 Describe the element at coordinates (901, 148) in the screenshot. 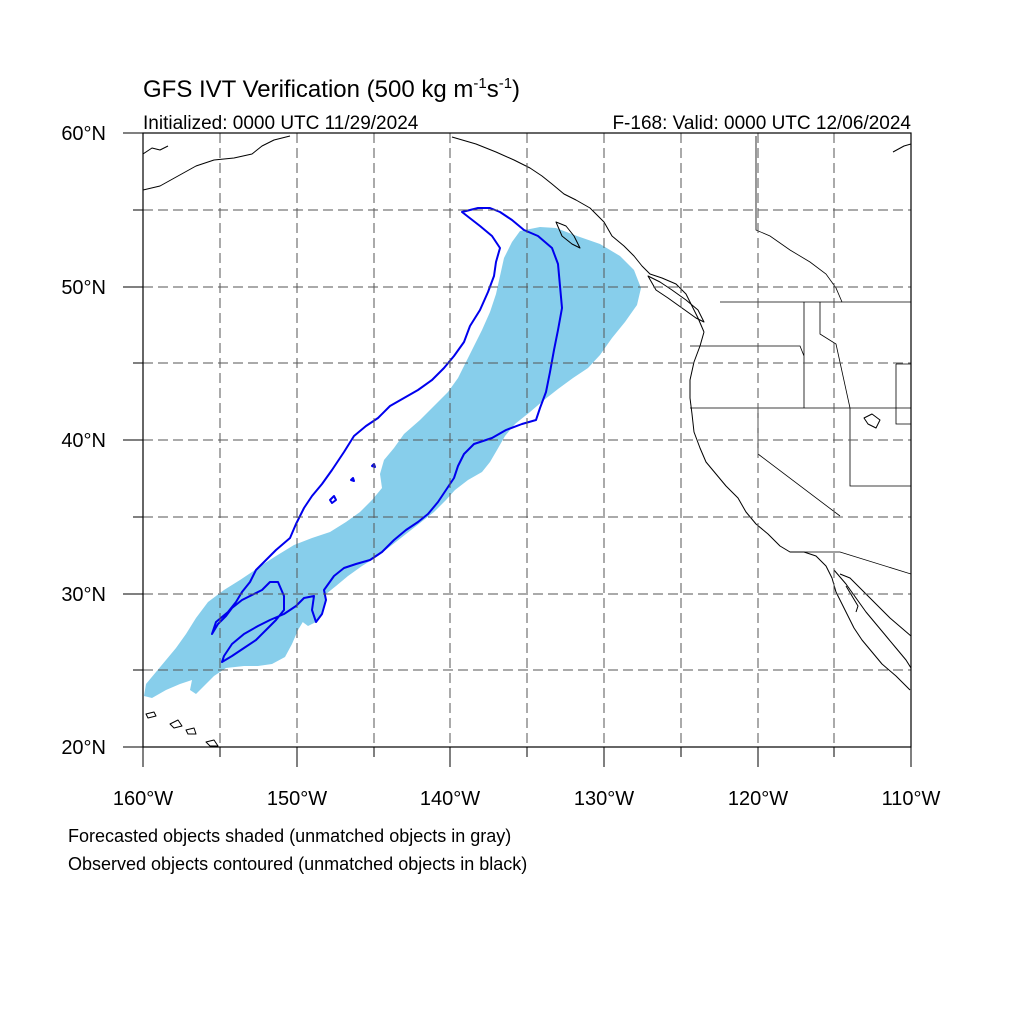

I see `northeast-coast-fragment` at that location.